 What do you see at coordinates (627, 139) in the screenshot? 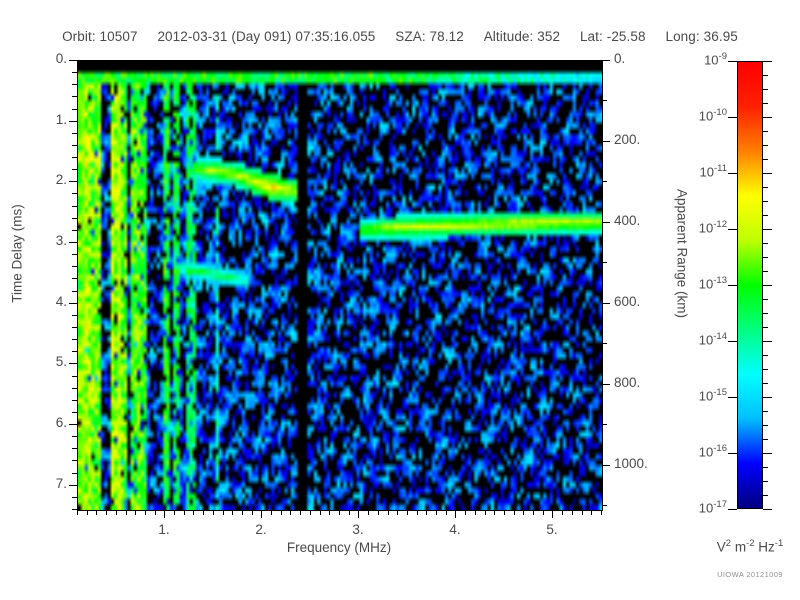
I see `apparent-range-tick-label: 200.` at bounding box center [627, 139].